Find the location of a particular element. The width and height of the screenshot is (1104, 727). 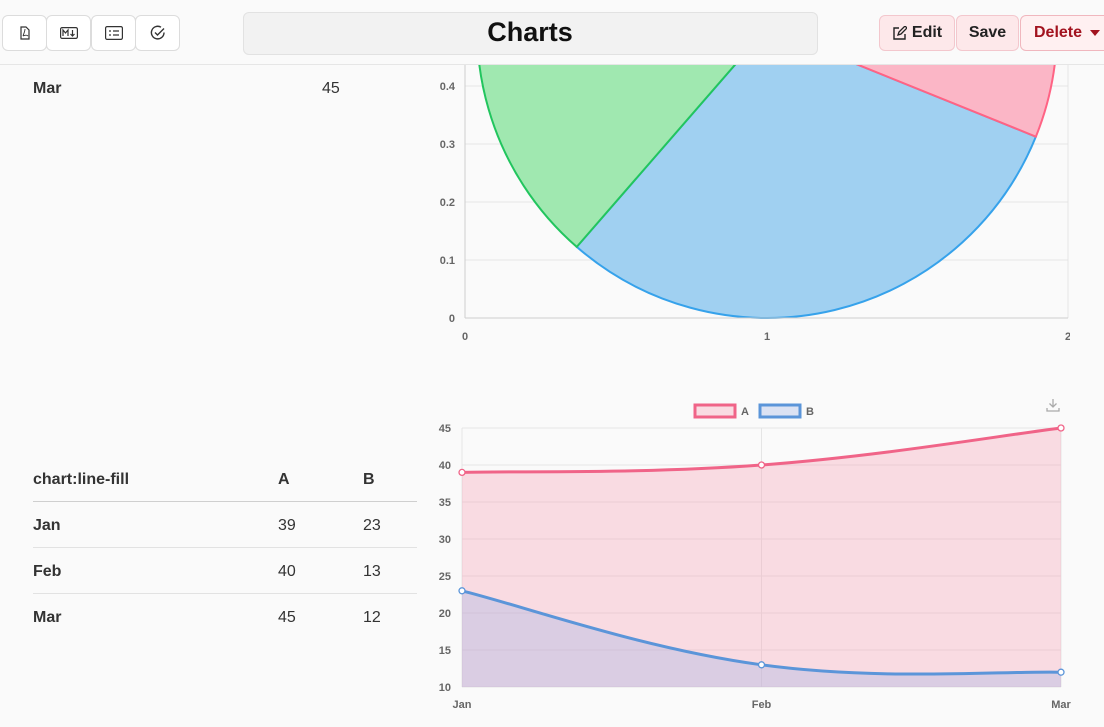

save-button: Save is located at coordinates (987, 33).